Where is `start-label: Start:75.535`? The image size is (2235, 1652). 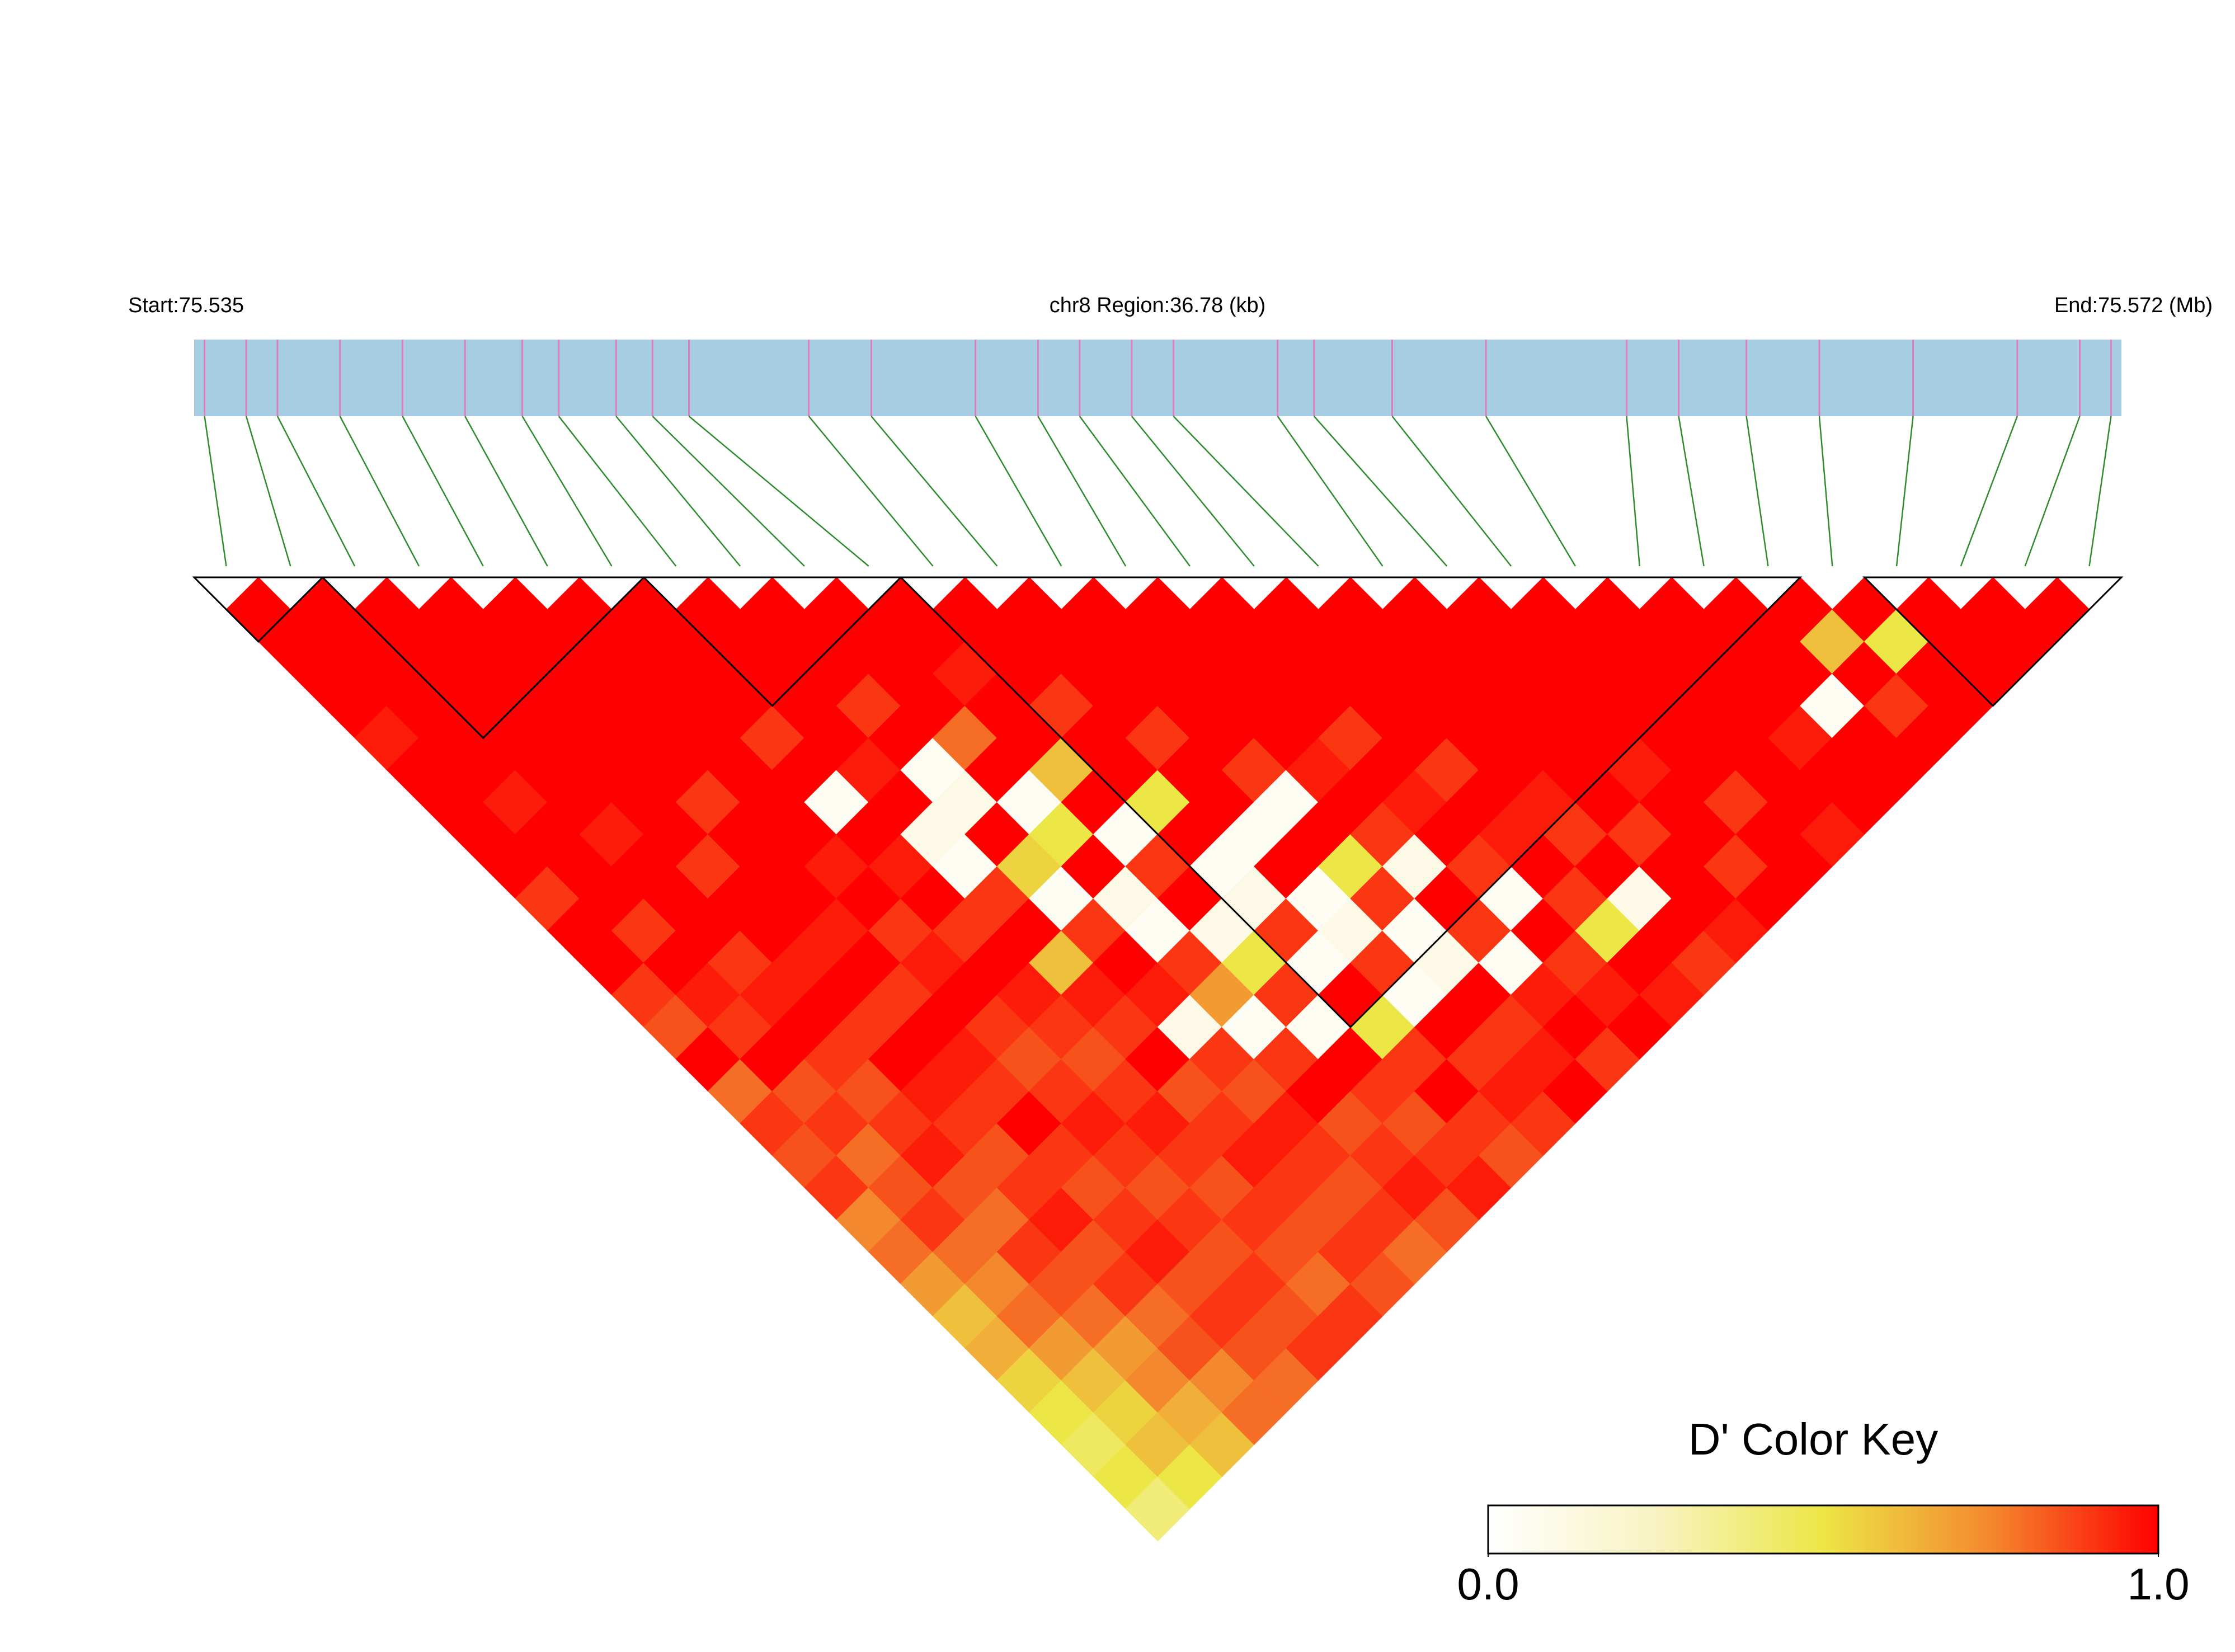
start-label: Start:75.535 is located at coordinates (186, 306).